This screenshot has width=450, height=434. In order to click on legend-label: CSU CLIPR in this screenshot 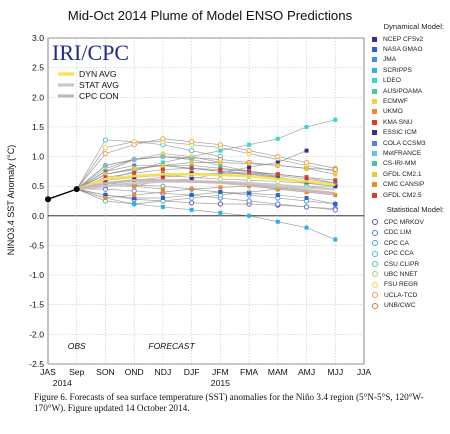, I will do `click(402, 264)`.